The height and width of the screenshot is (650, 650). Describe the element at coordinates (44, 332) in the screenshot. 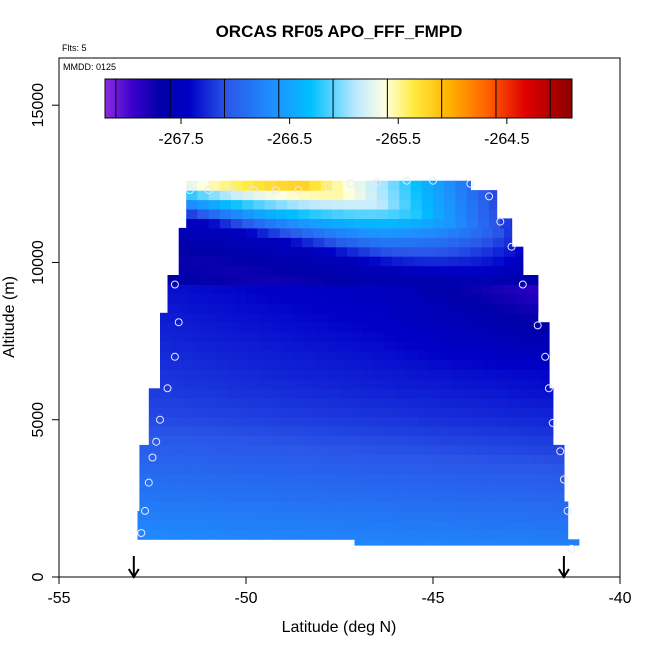

I see `y-axis: 0 5000 10000 15000` at that location.